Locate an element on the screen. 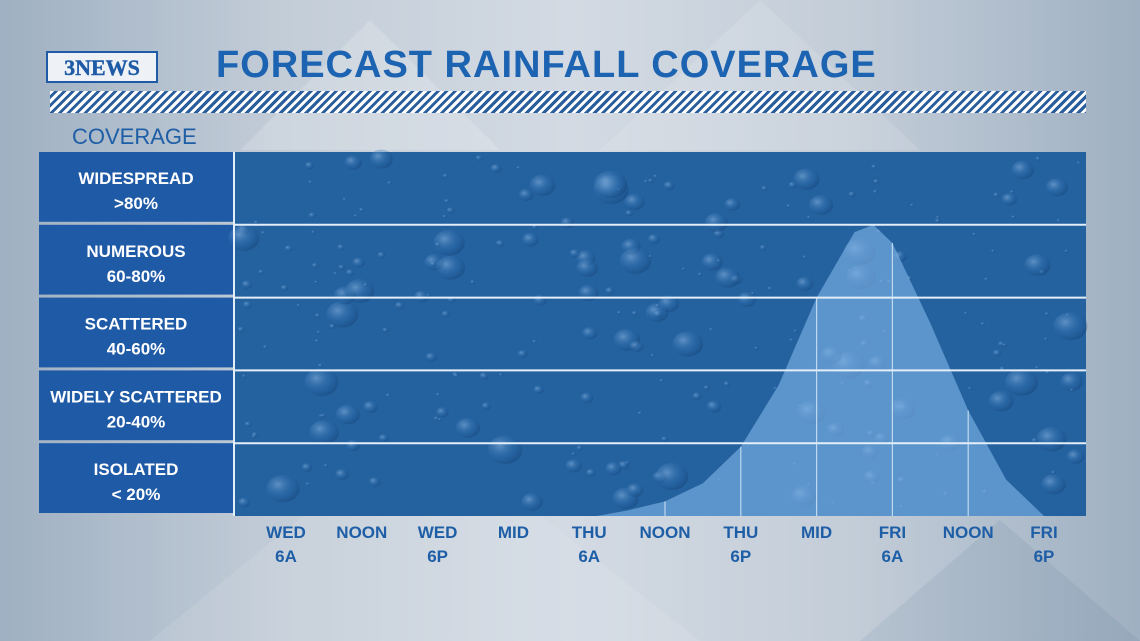 The height and width of the screenshot is (641, 1140). station-logo: 3NEWS is located at coordinates (102, 67).